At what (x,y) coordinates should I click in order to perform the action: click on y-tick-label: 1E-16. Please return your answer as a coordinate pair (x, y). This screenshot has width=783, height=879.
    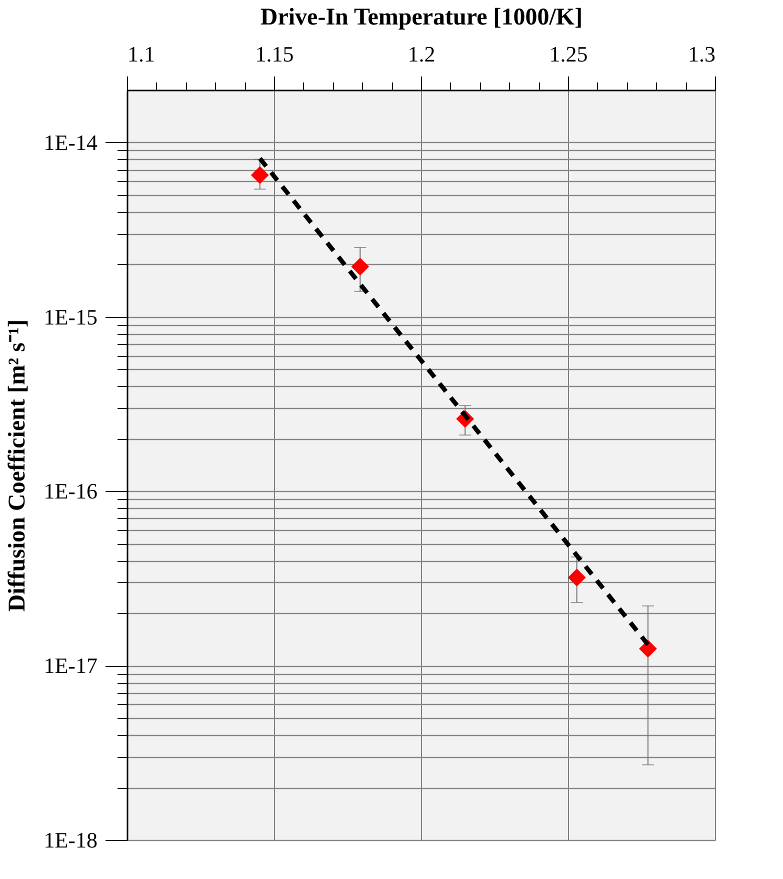
    Looking at the image, I should click on (71, 491).